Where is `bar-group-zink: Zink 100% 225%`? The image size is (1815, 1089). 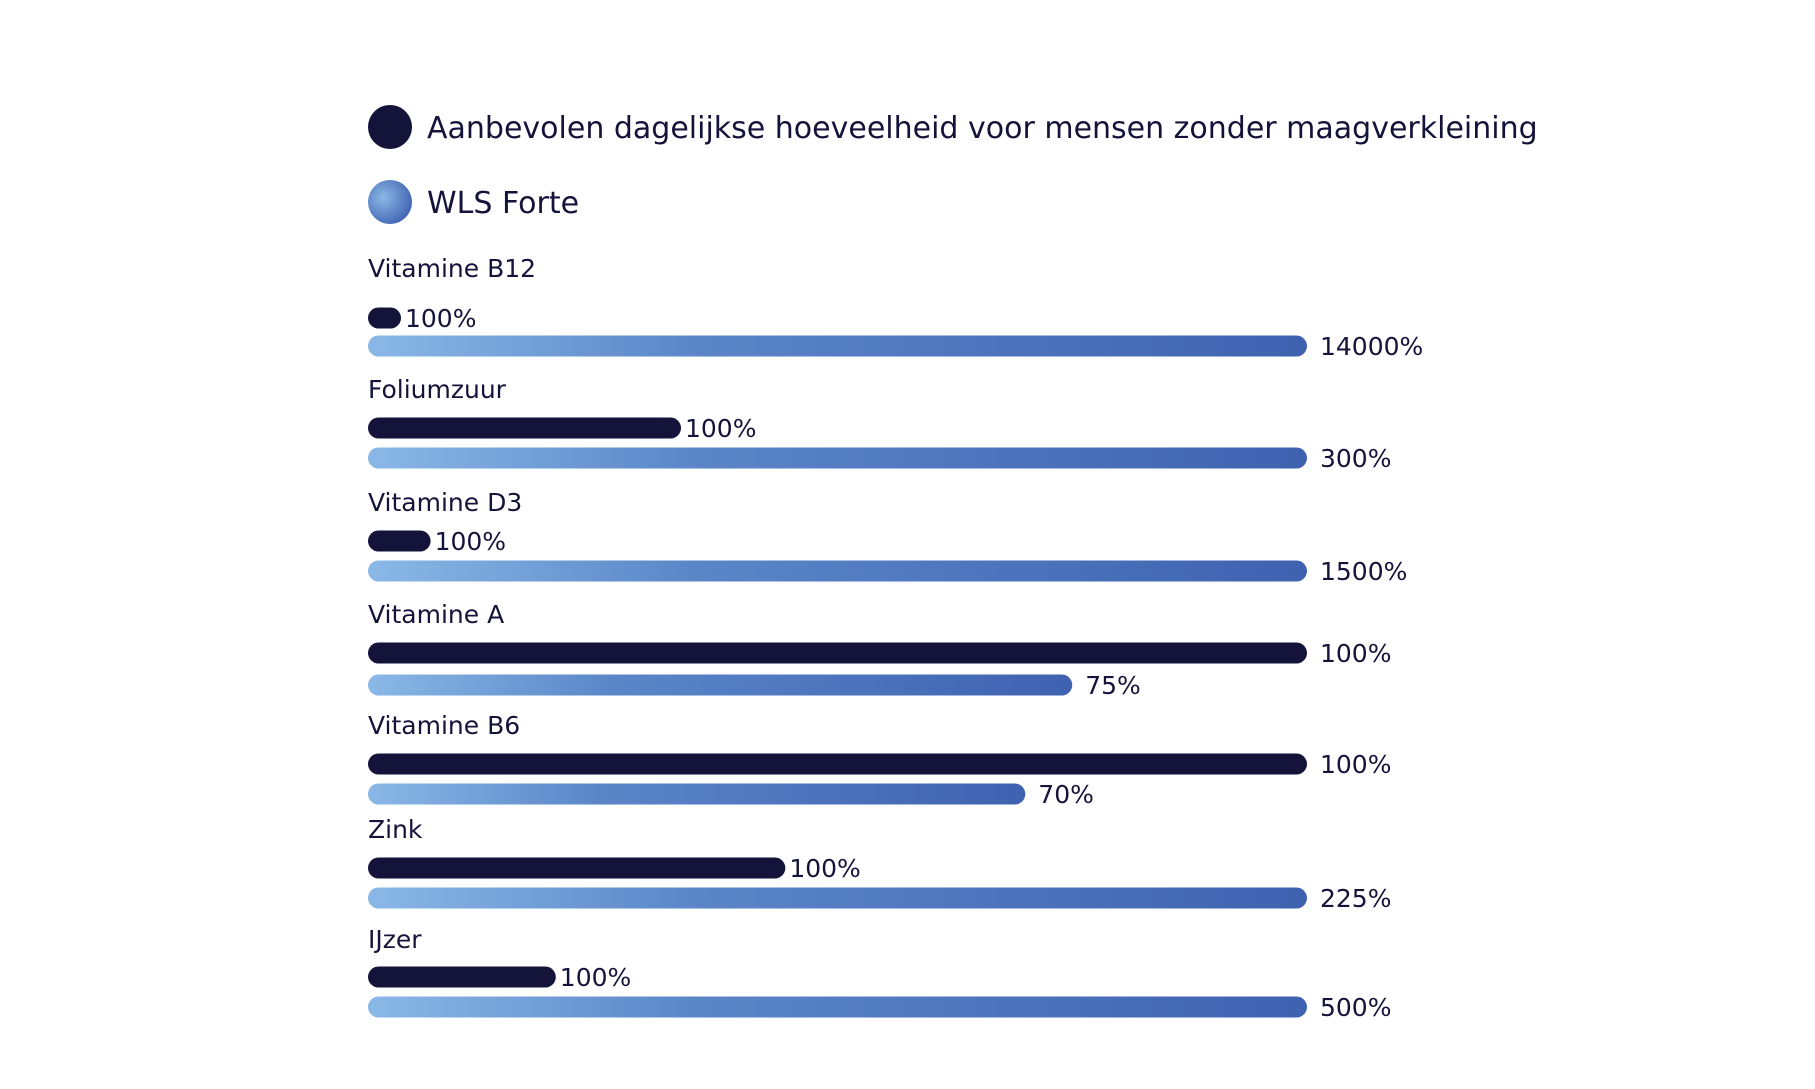 bar-group-zink: Zink 100% 225% is located at coordinates (879, 864).